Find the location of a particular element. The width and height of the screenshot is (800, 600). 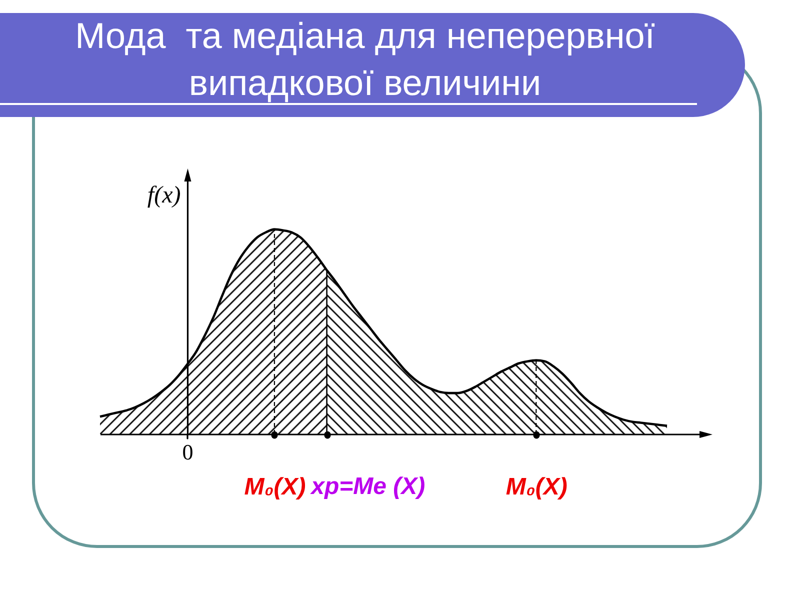

chart-title: Мода та медіана для неперервної випадкової величини is located at coordinates (365, 59).